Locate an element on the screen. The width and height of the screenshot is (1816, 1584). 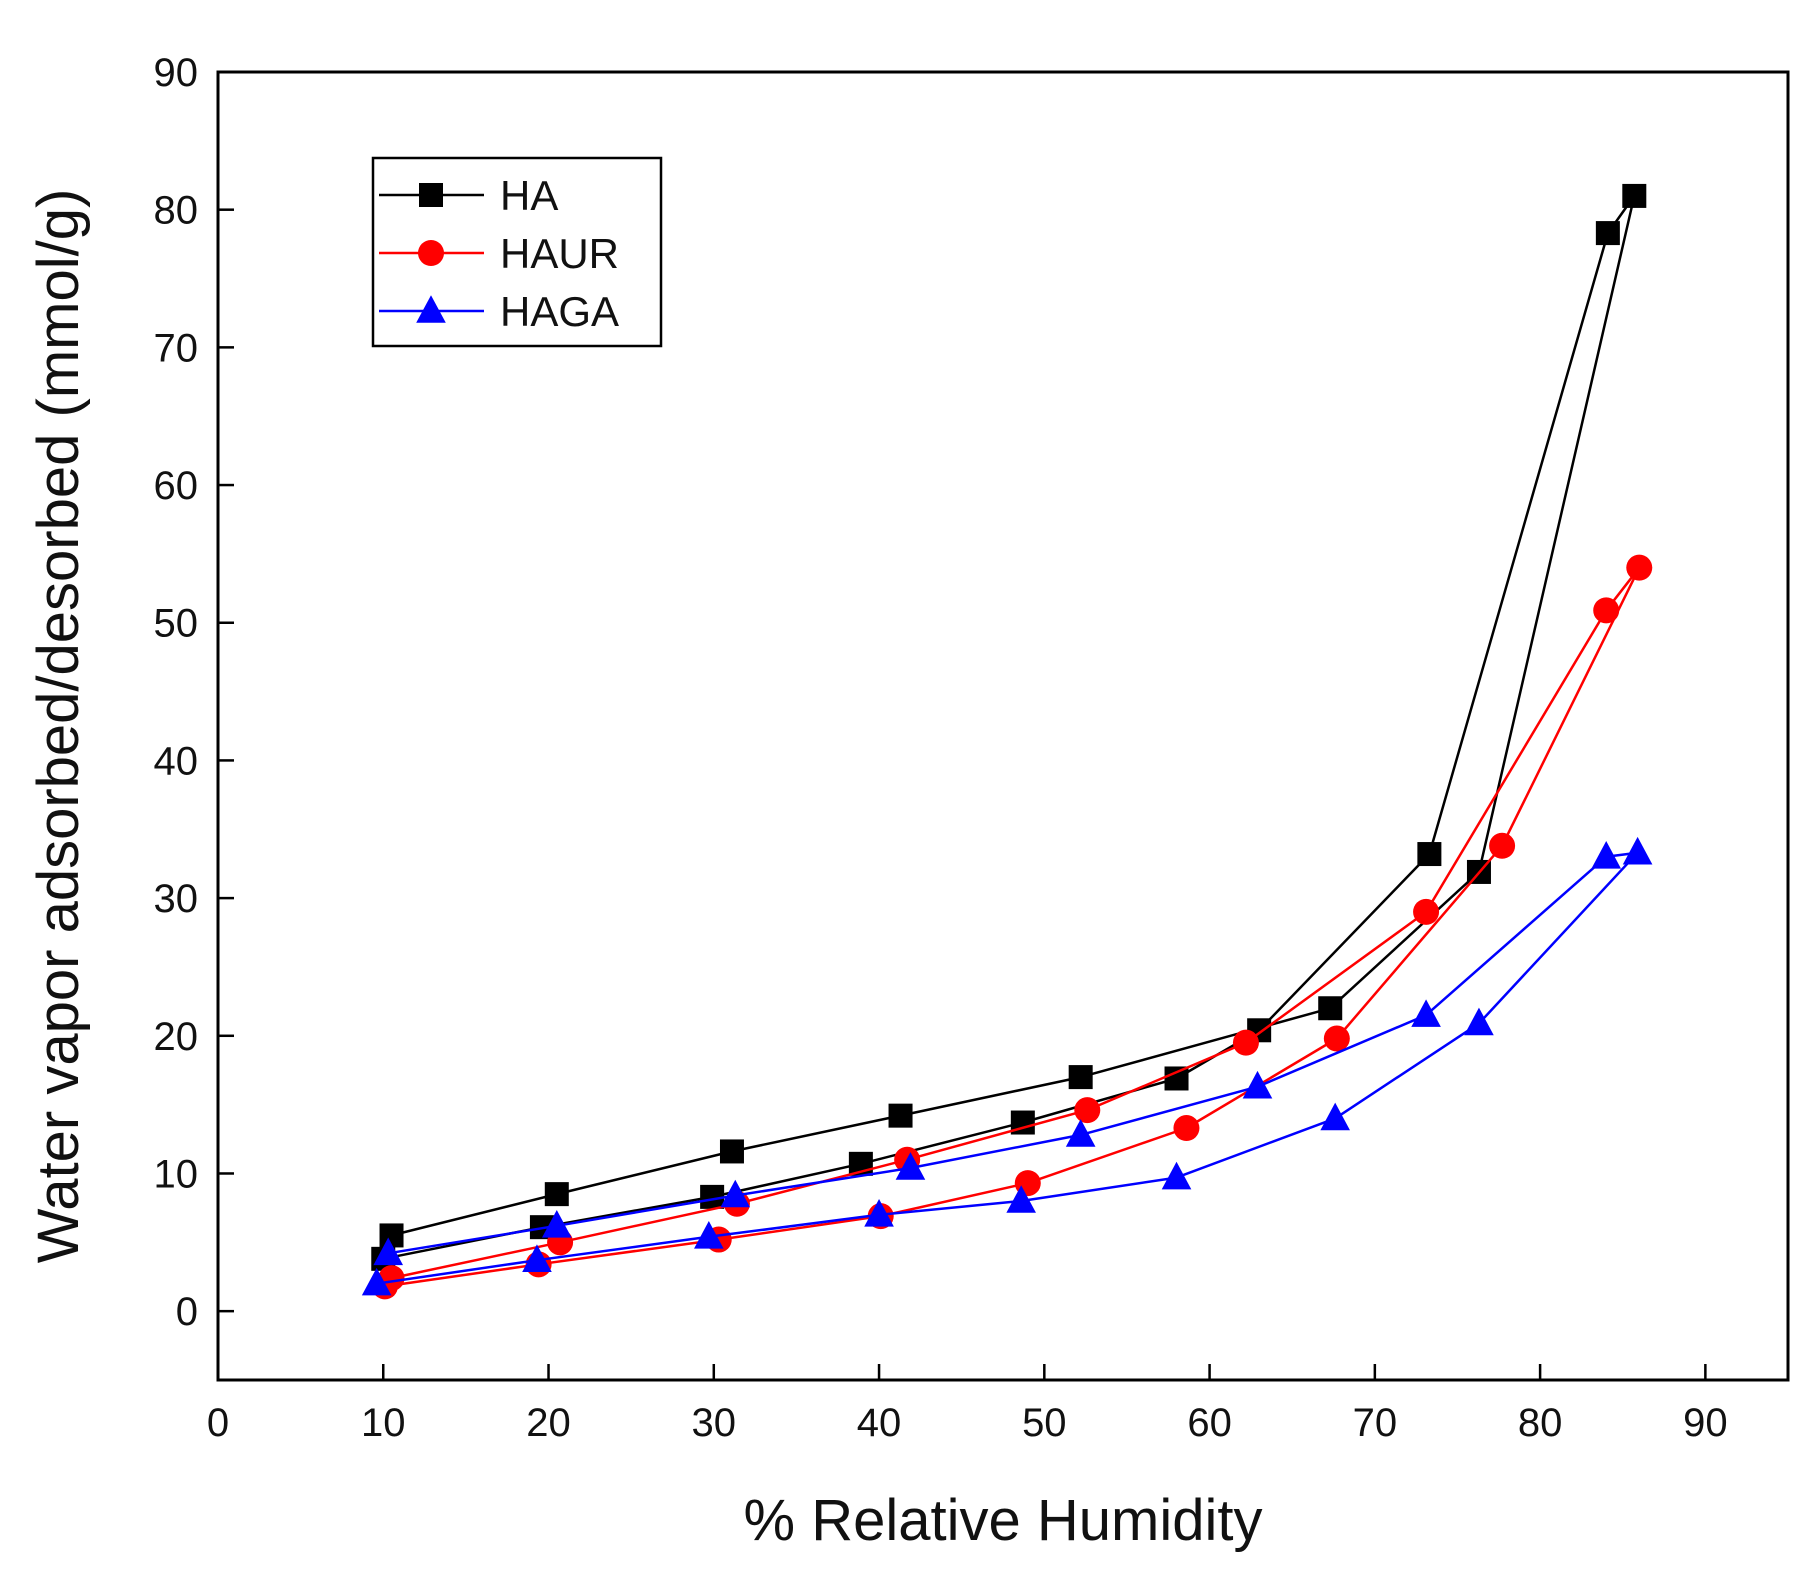
y-tick-label: 20 is located at coordinates (176, 1037).